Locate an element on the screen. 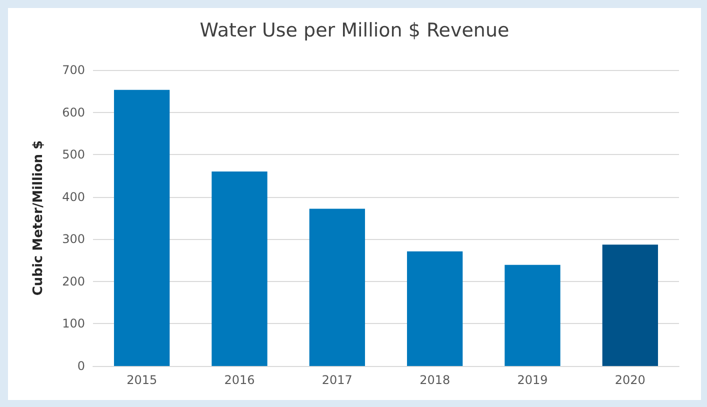 The height and width of the screenshot is (407, 707). x-tick-label: 2020 is located at coordinates (630, 380).